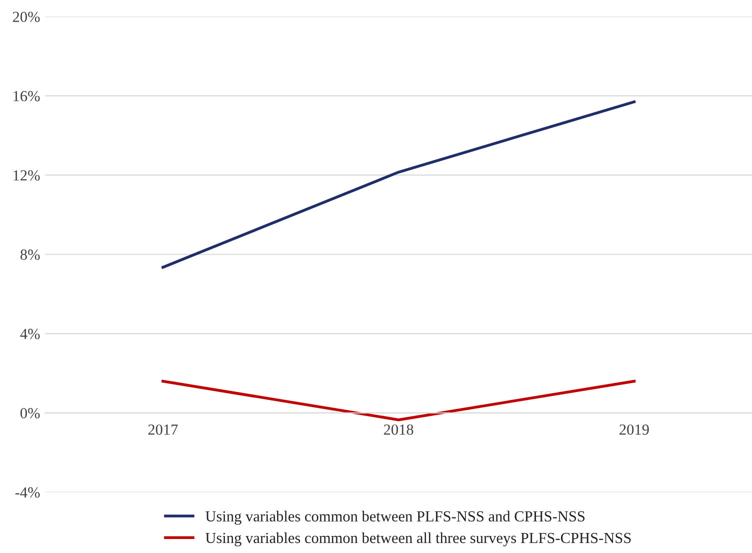 This screenshot has width=752, height=553. What do you see at coordinates (27, 96) in the screenshot?
I see `y-tick-label: 16%` at bounding box center [27, 96].